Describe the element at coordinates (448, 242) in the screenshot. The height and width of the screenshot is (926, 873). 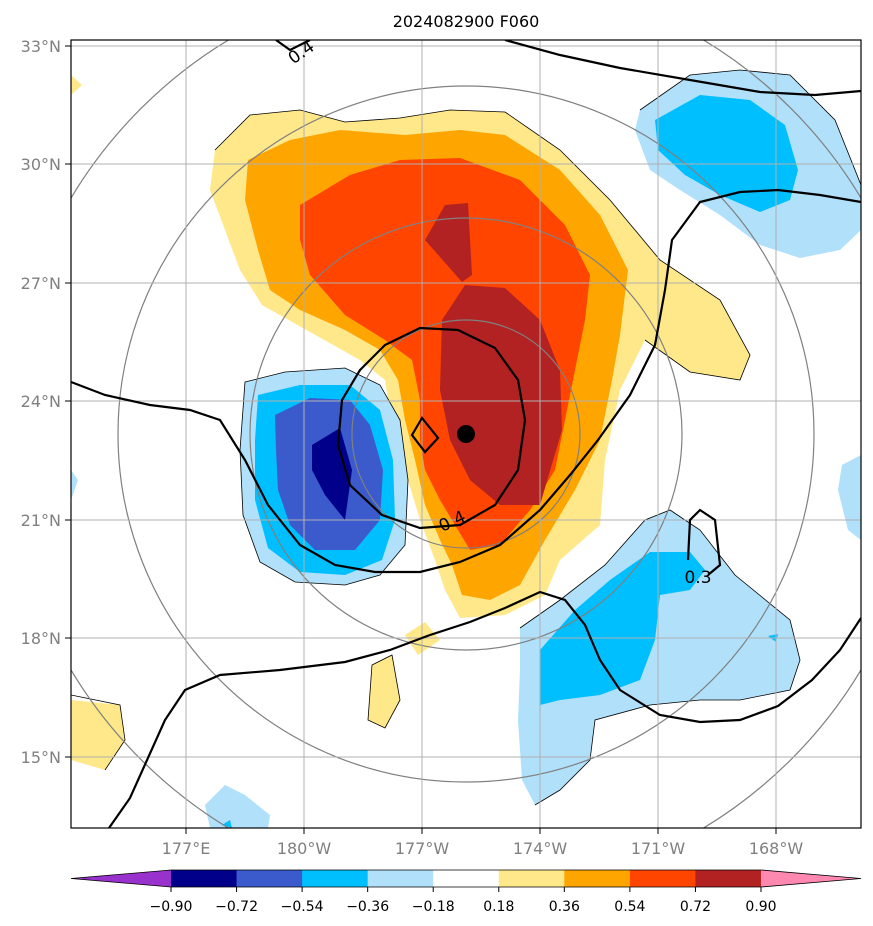
I see `shade-090-a` at that location.